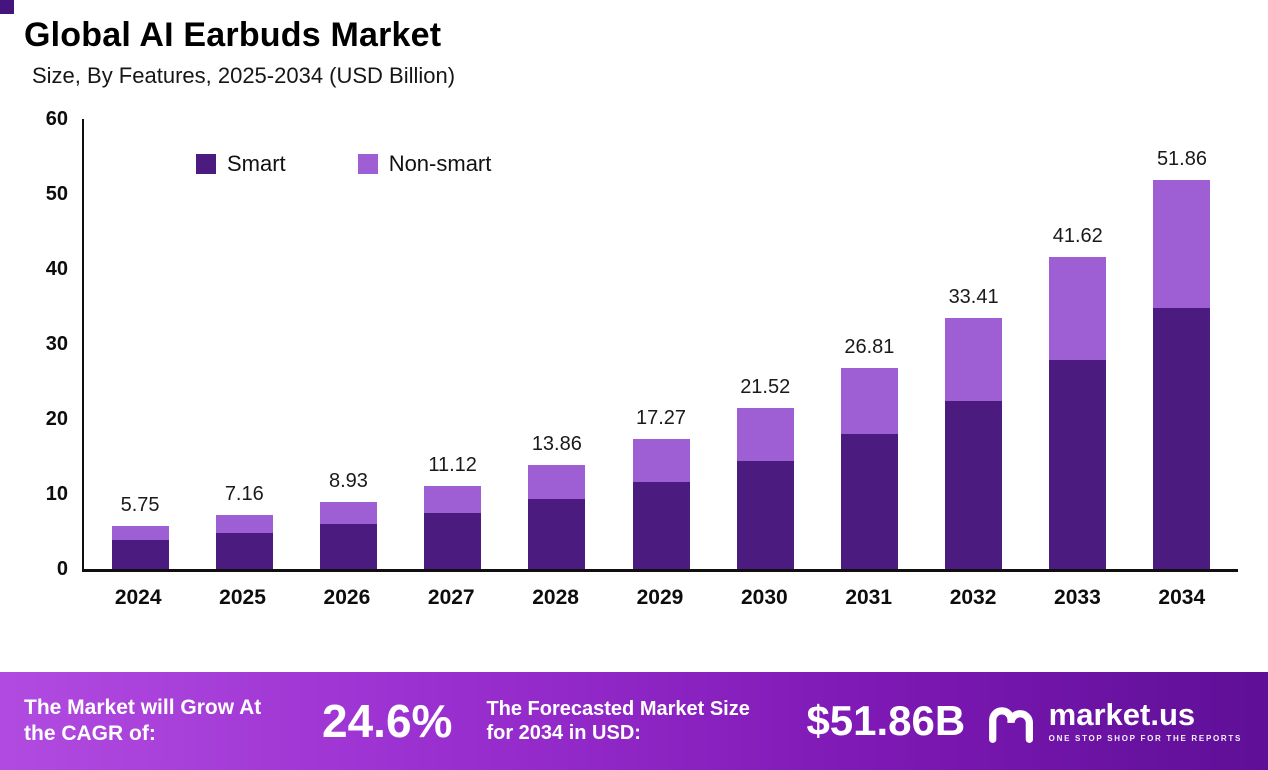 Image resolution: width=1268 pixels, height=770 pixels. Describe the element at coordinates (140, 504) in the screenshot. I see `bar-total-label: 5.75` at that location.